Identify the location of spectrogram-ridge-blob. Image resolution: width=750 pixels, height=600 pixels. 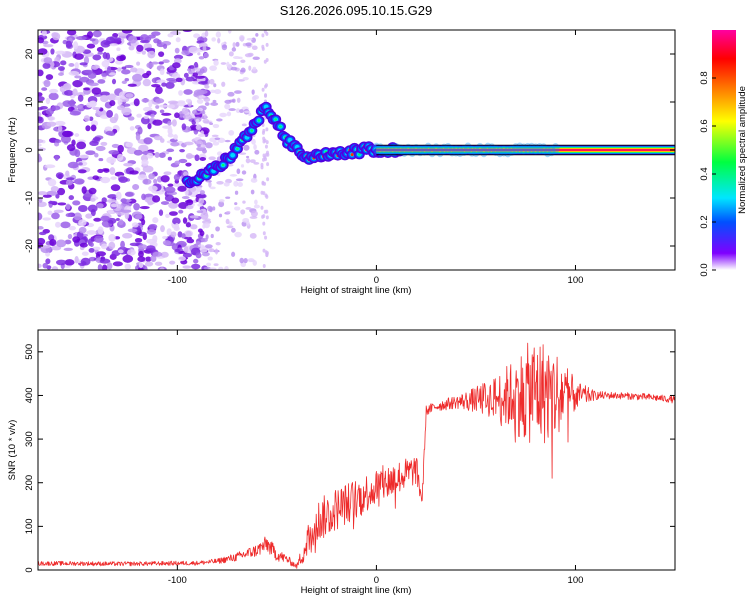
(237, 149).